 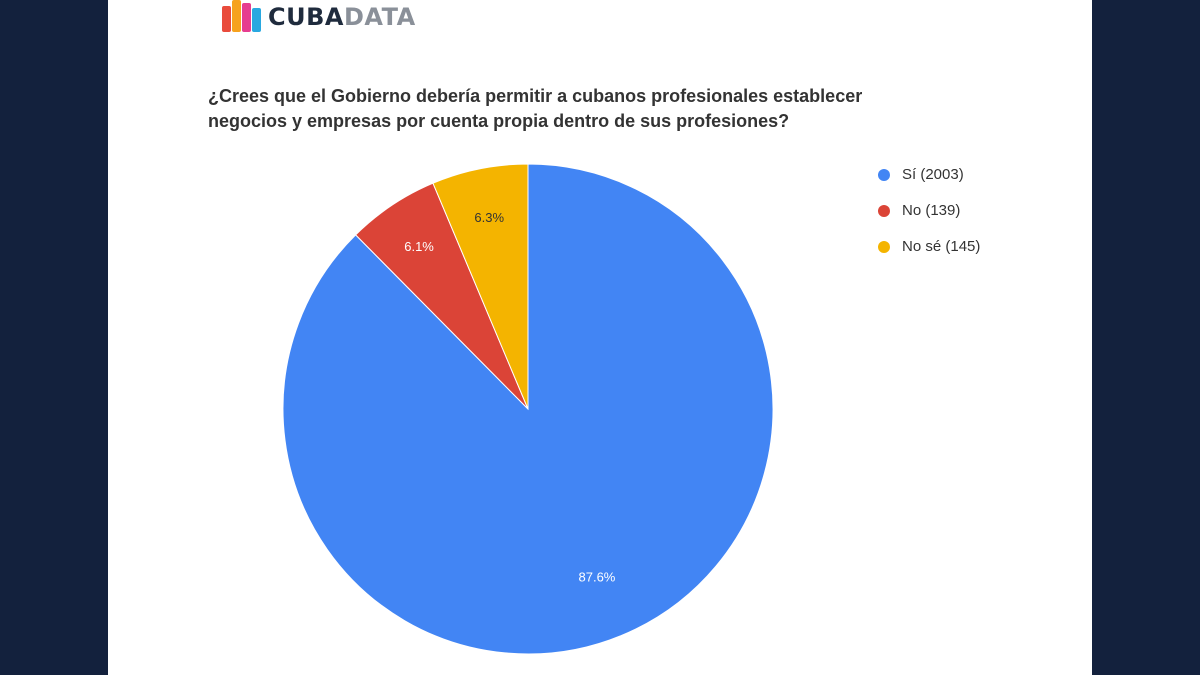 What do you see at coordinates (931, 210) in the screenshot?
I see `legend-label: No (139)` at bounding box center [931, 210].